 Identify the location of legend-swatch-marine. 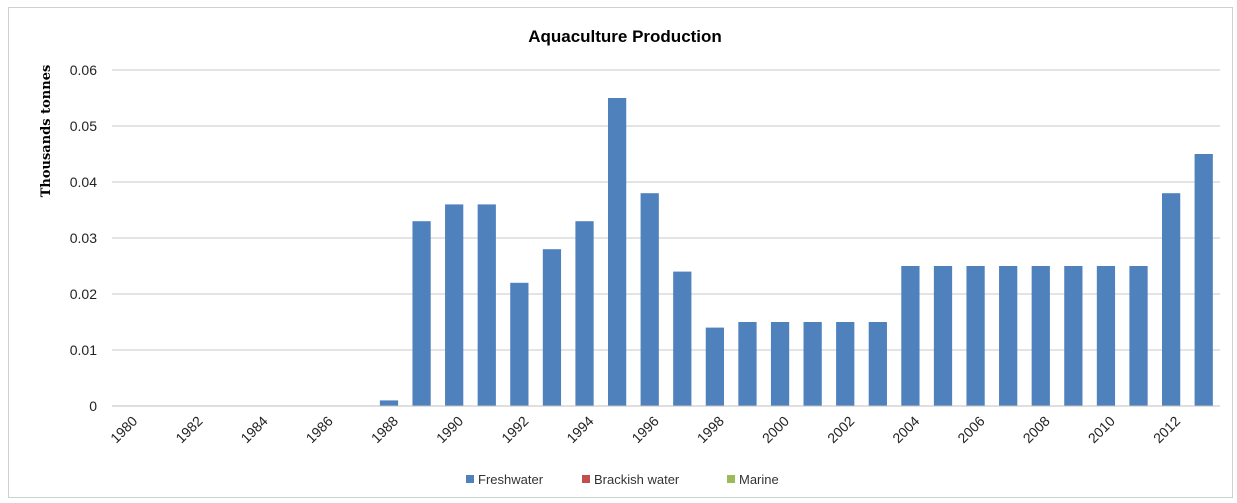
(731, 479).